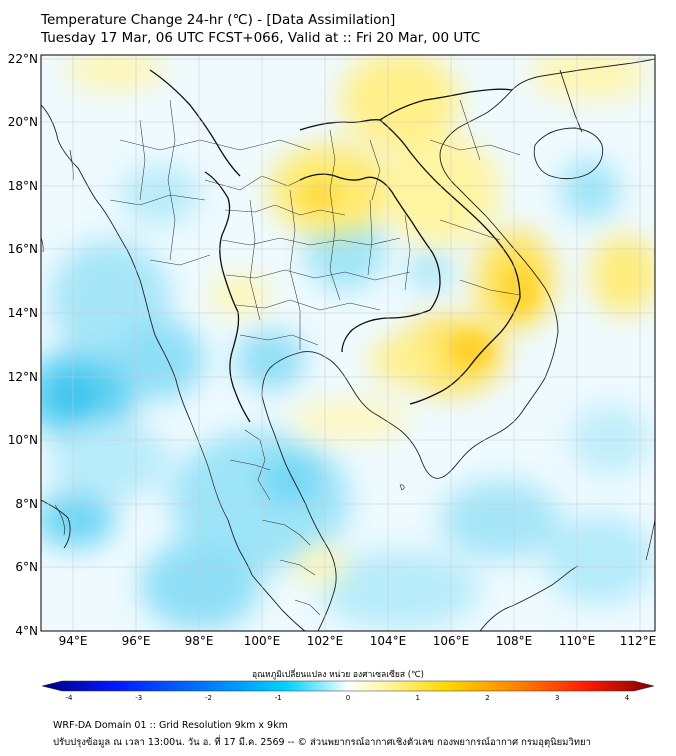 The height and width of the screenshot is (756, 676). What do you see at coordinates (348, 686) in the screenshot?
I see `colorbar-bar` at bounding box center [348, 686].